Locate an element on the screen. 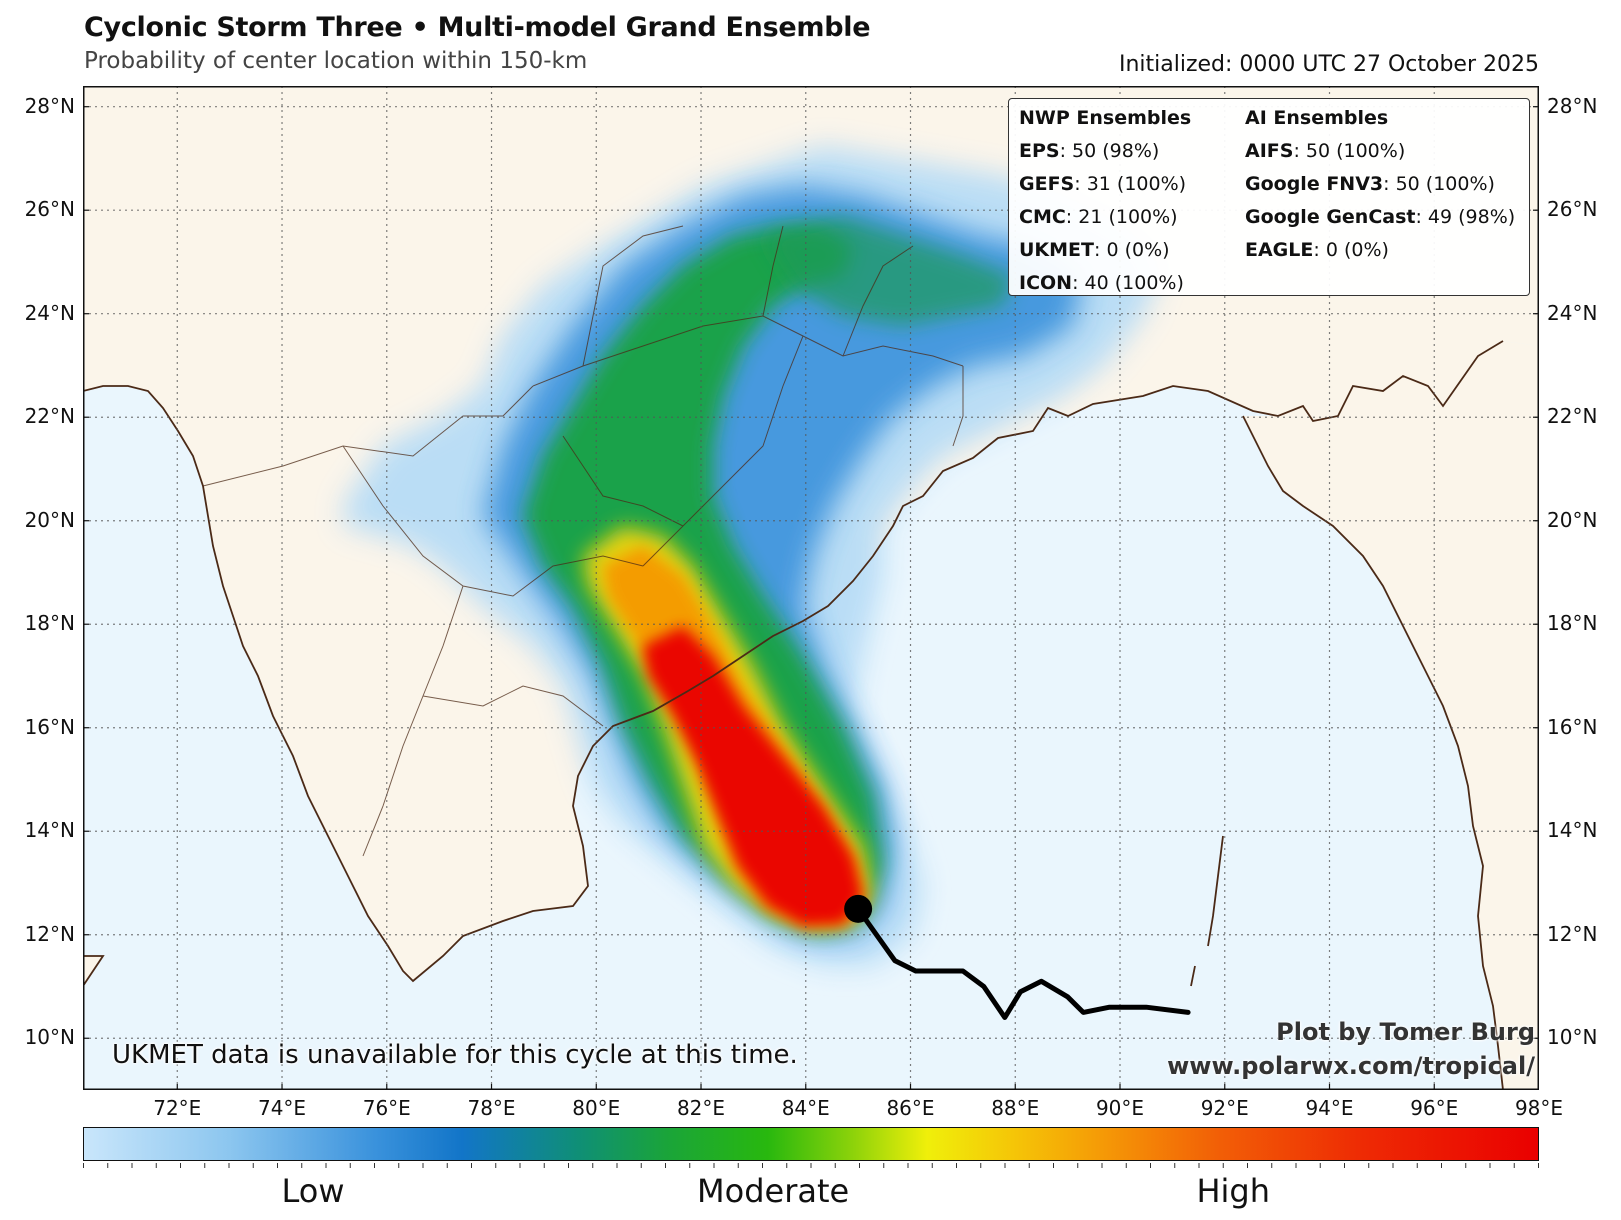  legend-item-gefs: GEFS: 31 (100%) is located at coordinates (1105, 184).